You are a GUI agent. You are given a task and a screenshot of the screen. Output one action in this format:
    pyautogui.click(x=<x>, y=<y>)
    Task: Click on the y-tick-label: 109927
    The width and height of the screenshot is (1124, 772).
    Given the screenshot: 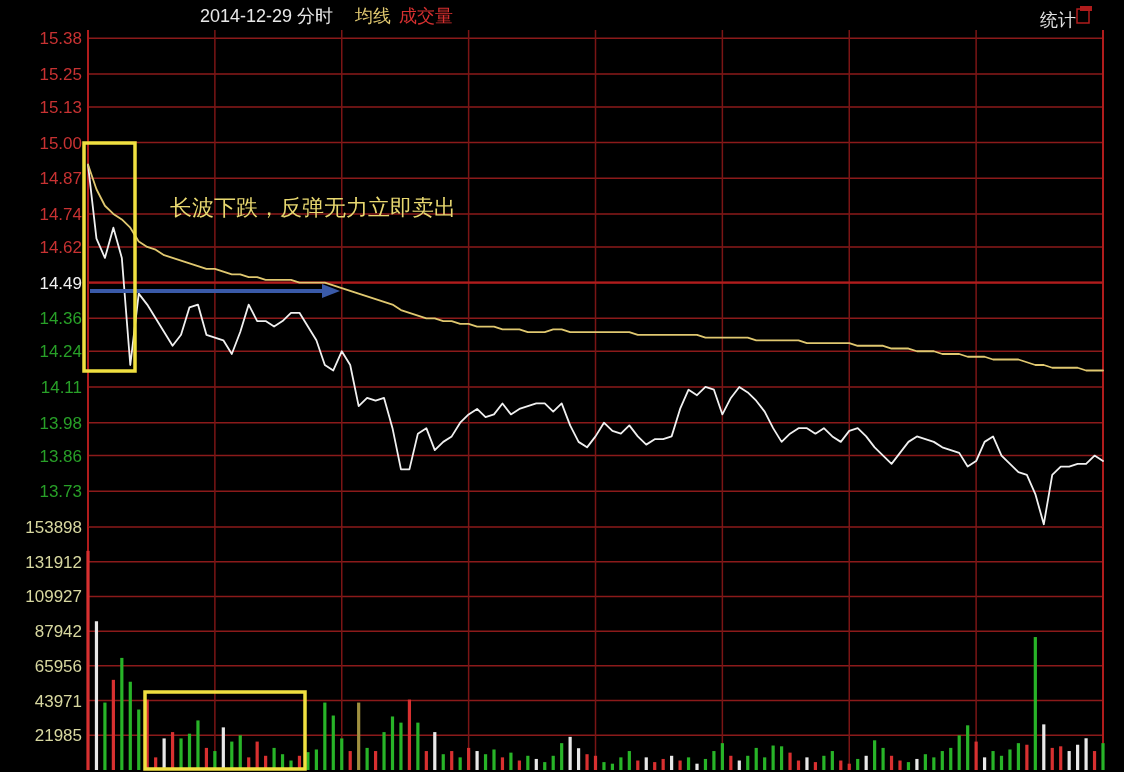 What is the action you would take?
    pyautogui.click(x=53, y=597)
    